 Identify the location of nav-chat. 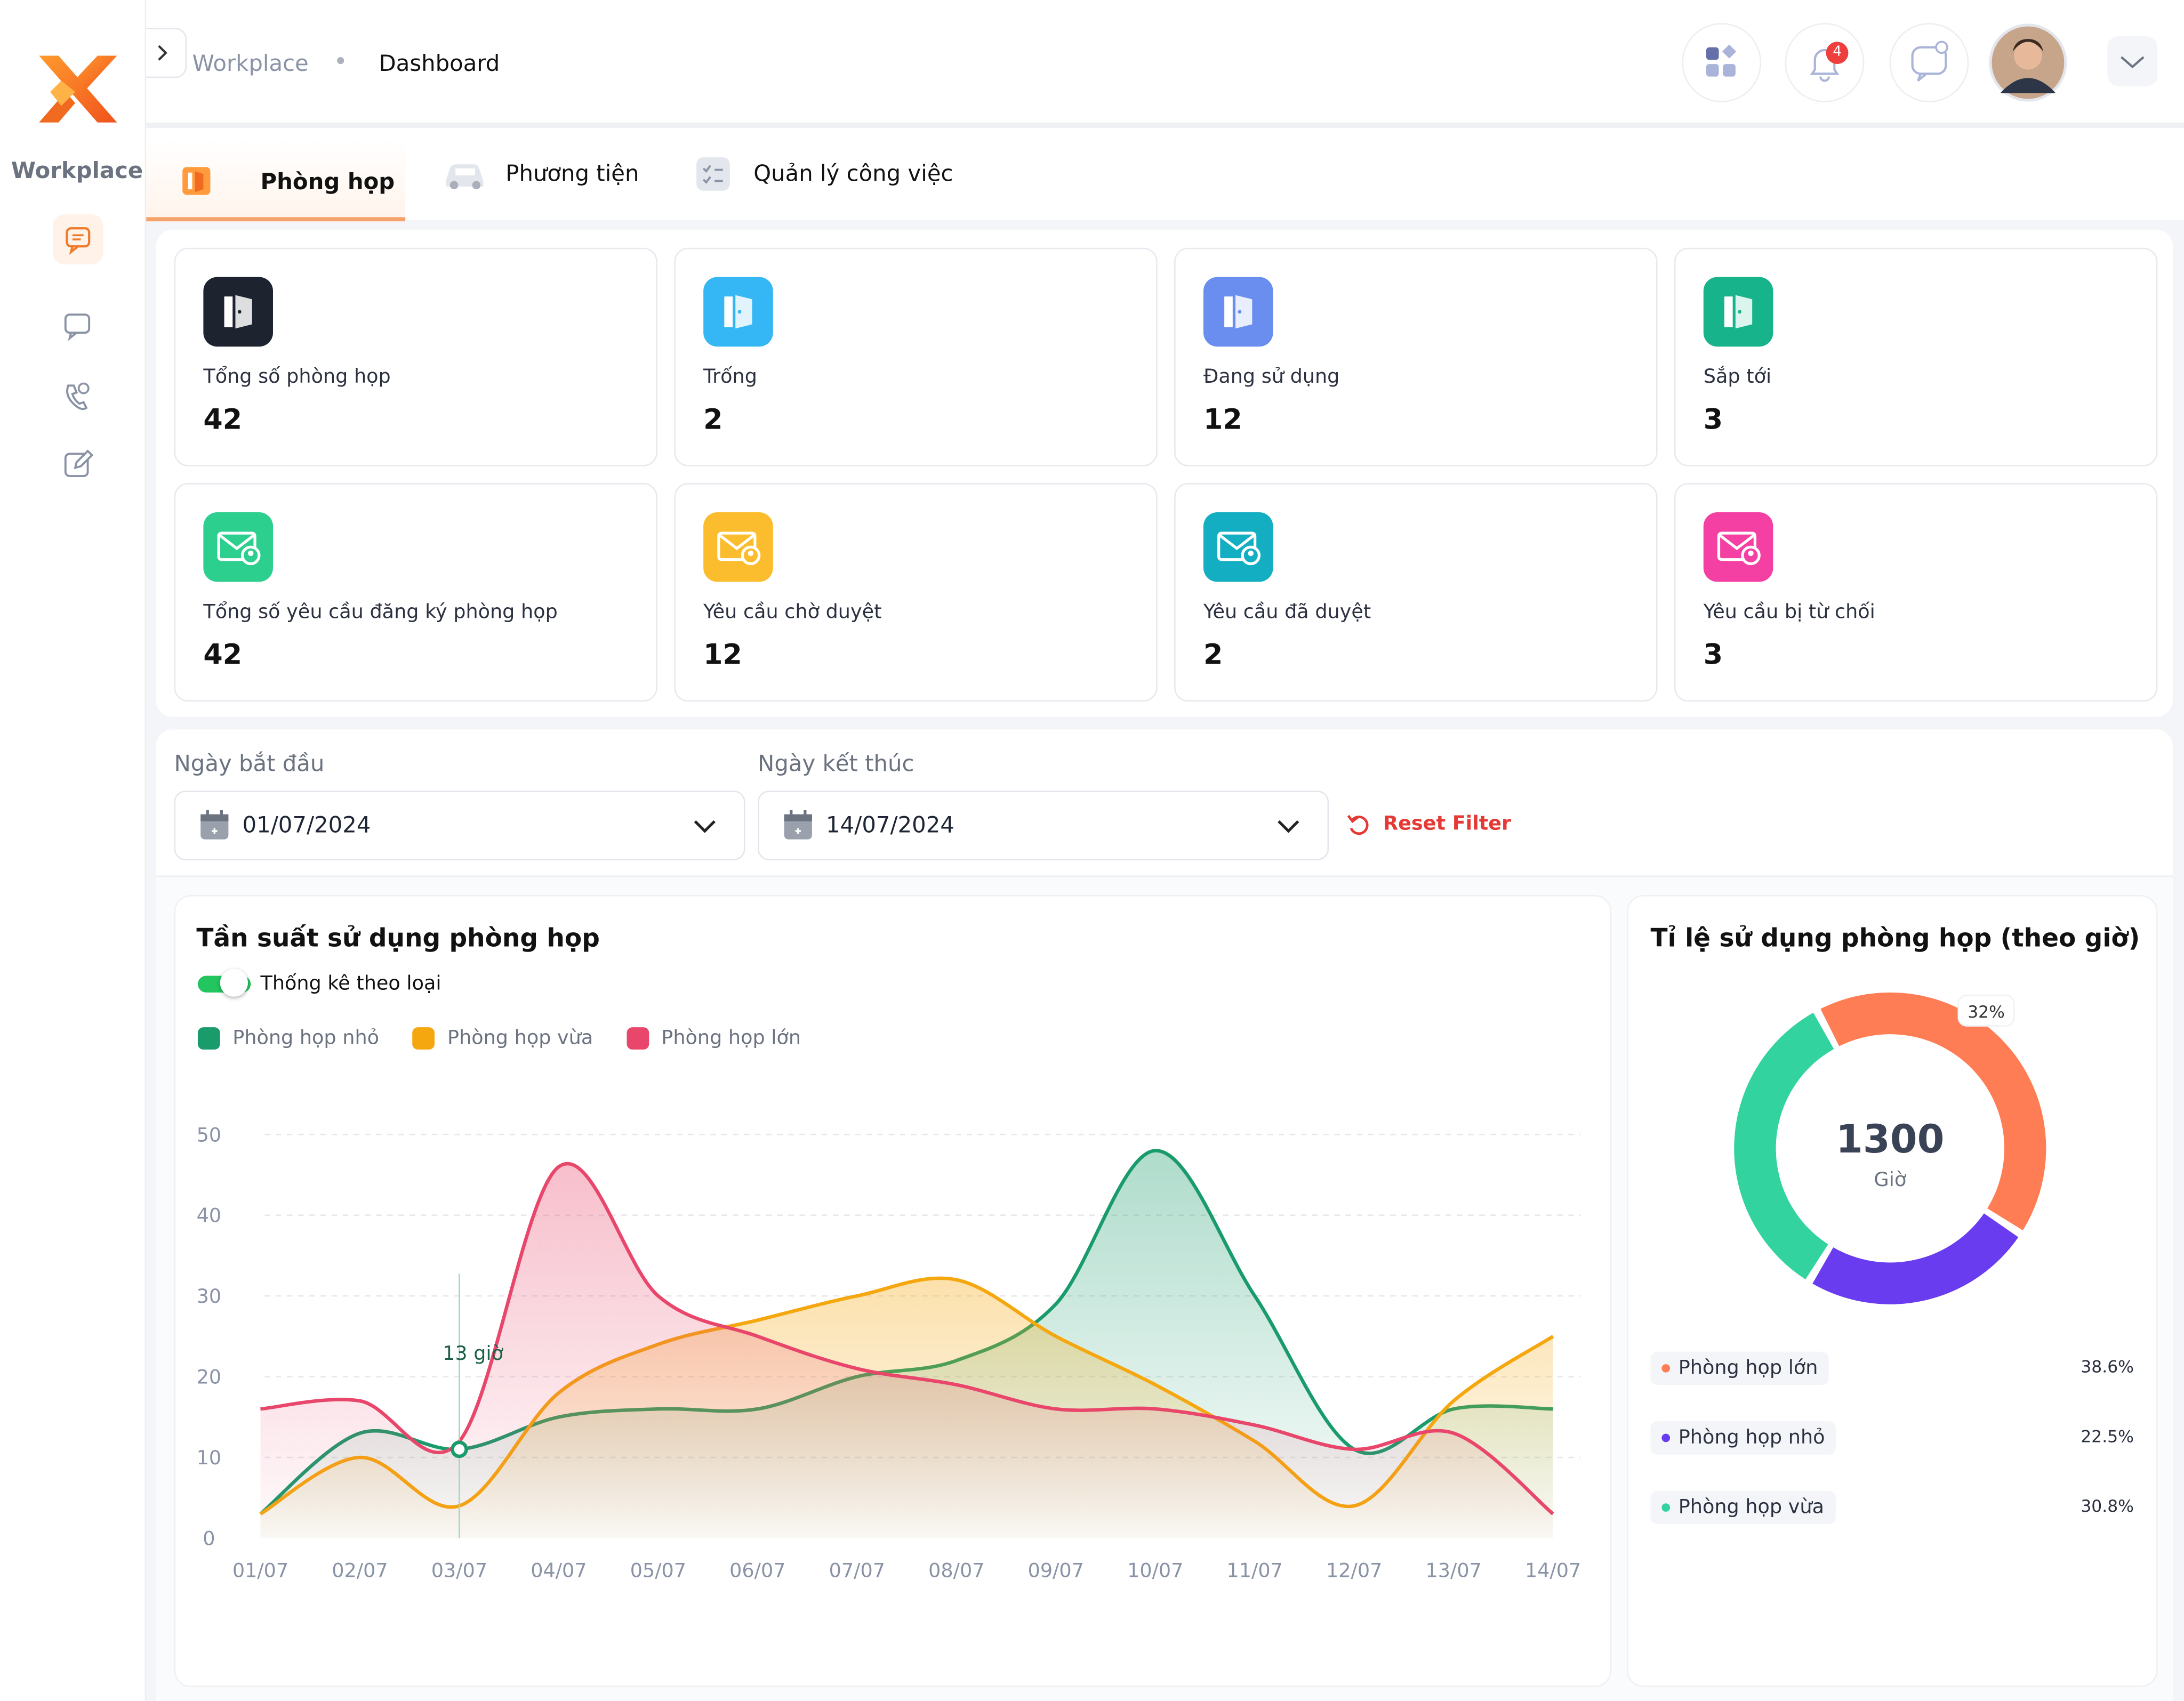
(78, 326).